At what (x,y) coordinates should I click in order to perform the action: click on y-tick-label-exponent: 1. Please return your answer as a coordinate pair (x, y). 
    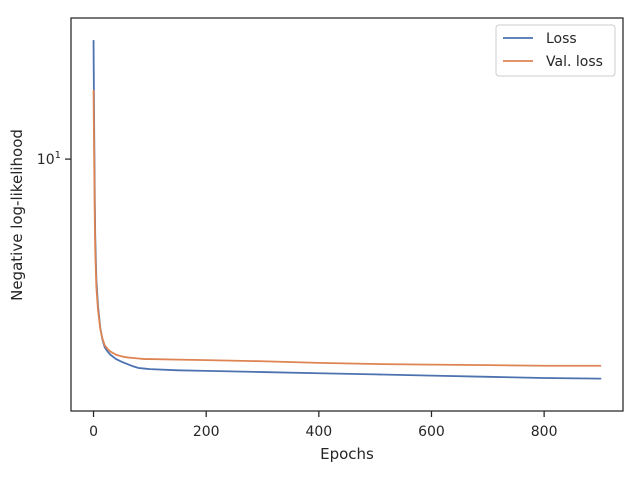
    Looking at the image, I should click on (58, 155).